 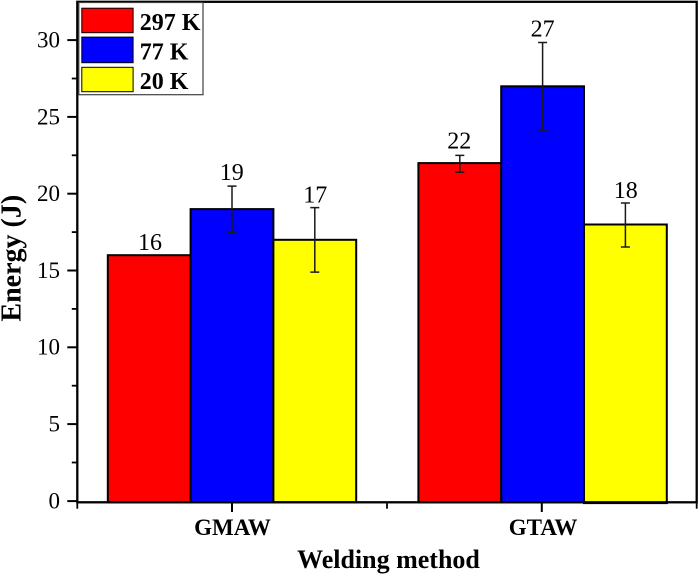 What do you see at coordinates (48, 347) in the screenshot?
I see `svg-text: 10` at bounding box center [48, 347].